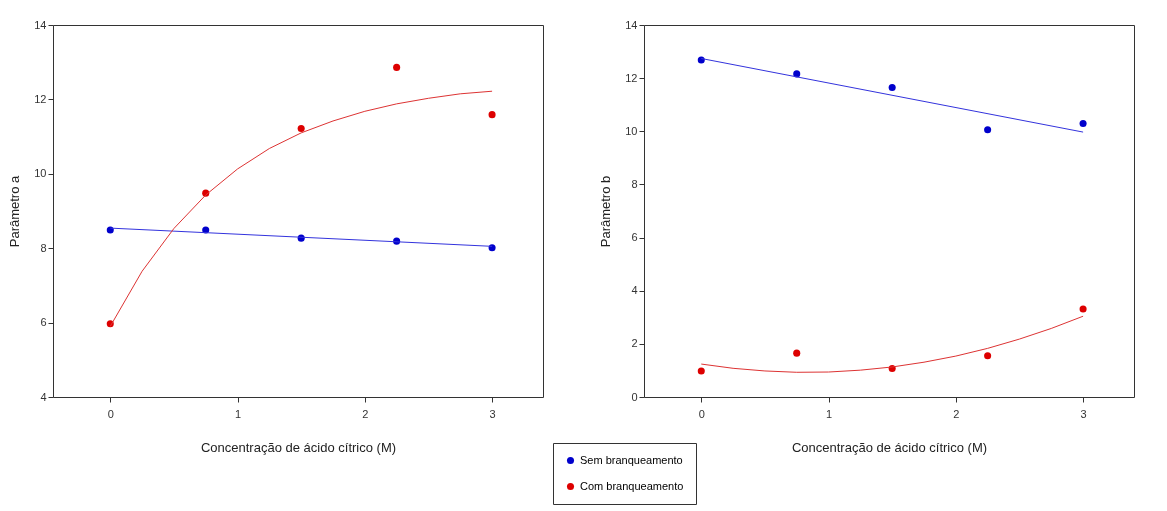 Image resolution: width=1167 pixels, height=511 pixels. I want to click on line-series, so click(892, 344).